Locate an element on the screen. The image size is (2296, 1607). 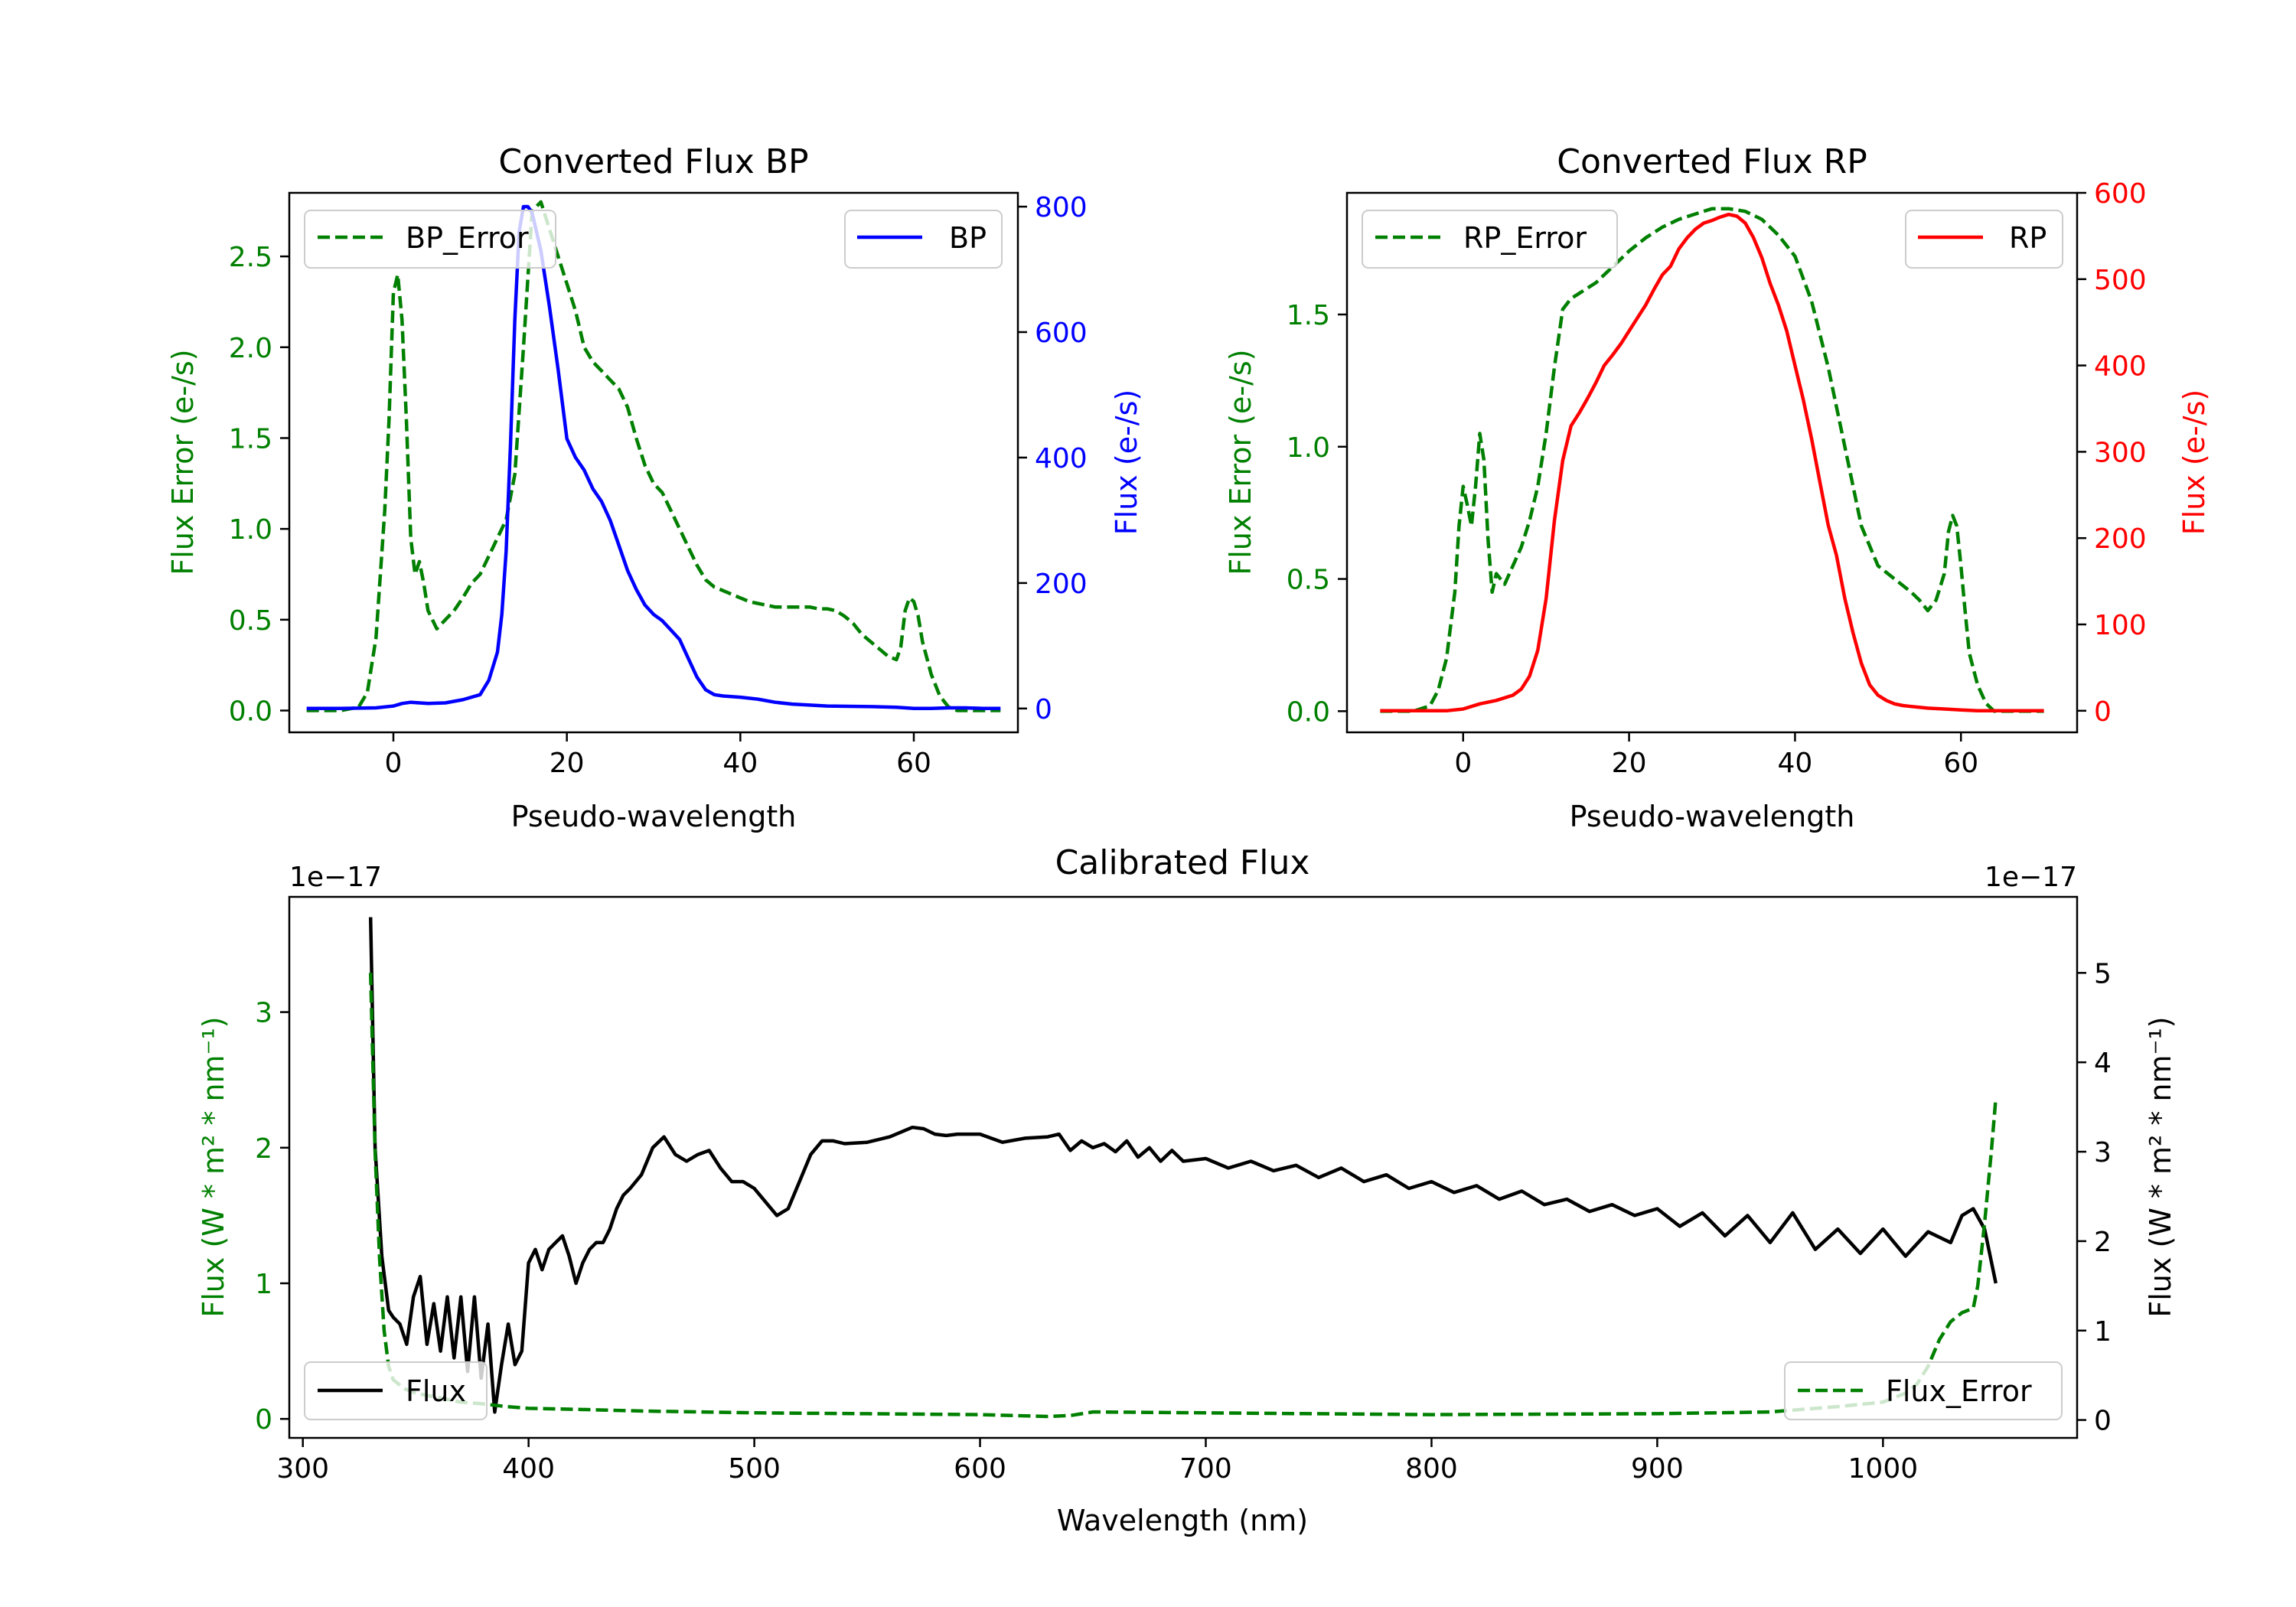
legend-label-flux: Flux is located at coordinates (436, 1391).